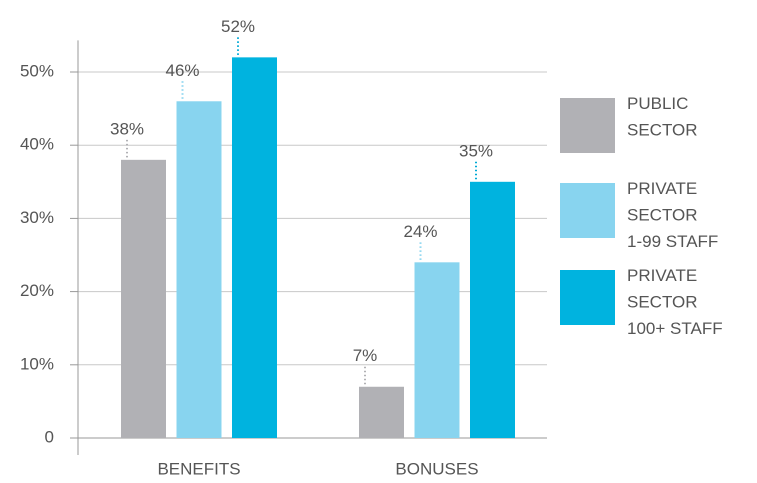  What do you see at coordinates (420, 231) in the screenshot?
I see `value-label: 24%` at bounding box center [420, 231].